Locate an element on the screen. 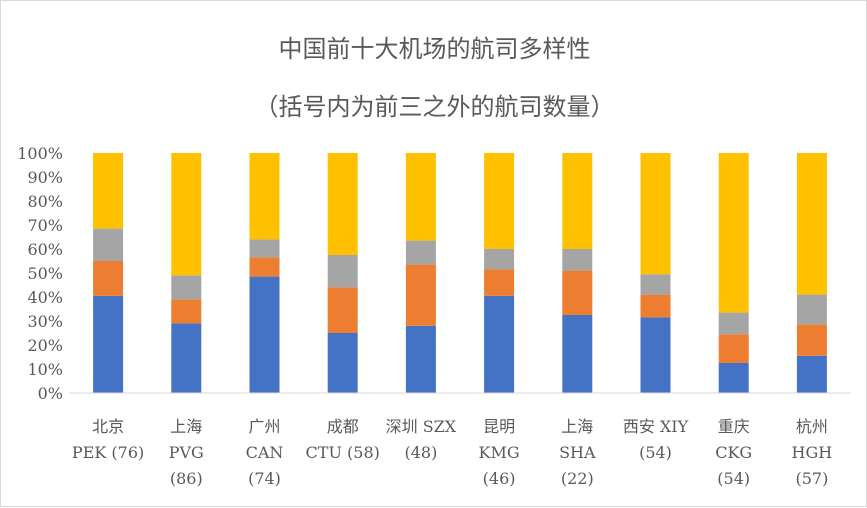 The image size is (867, 508). y-tick-label: 100% is located at coordinates (40, 153).